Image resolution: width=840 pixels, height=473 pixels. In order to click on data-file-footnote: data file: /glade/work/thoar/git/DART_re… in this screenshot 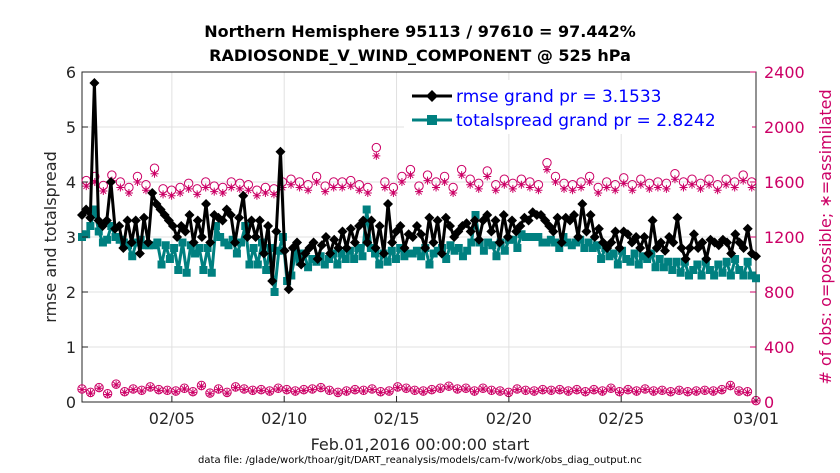, I will do `click(420, 460)`.